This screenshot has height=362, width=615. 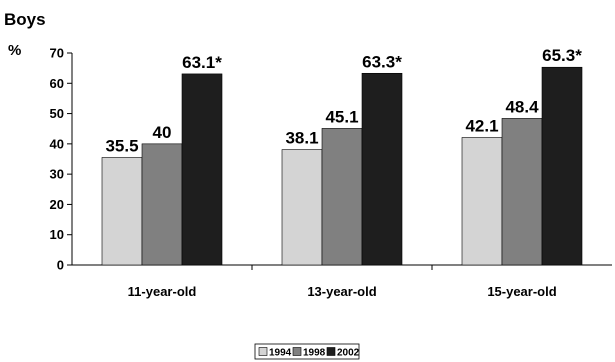 I want to click on data-label-15-year-old-1998: 48.4, so click(x=522, y=106).